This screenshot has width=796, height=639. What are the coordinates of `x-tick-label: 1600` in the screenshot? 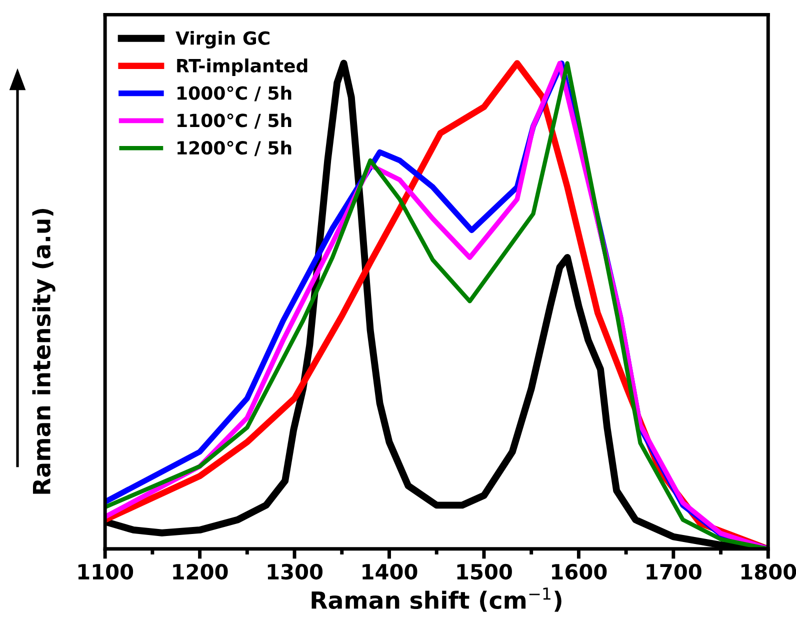 It's located at (579, 572).